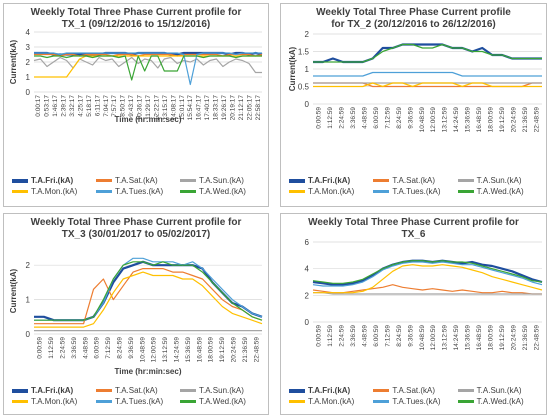  Describe the element at coordinates (307, 69) in the screenshot. I see `y-tick-label: 1` at that location.